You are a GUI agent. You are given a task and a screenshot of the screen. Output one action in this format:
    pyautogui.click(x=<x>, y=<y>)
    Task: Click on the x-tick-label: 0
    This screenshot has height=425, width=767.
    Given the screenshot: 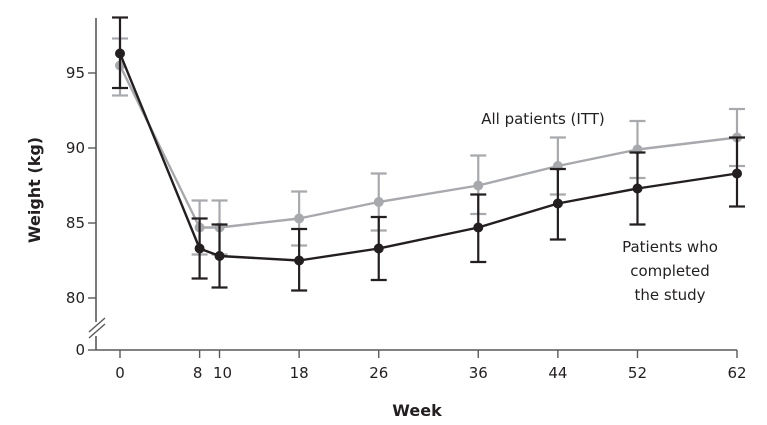 What is the action you would take?
    pyautogui.click(x=120, y=373)
    